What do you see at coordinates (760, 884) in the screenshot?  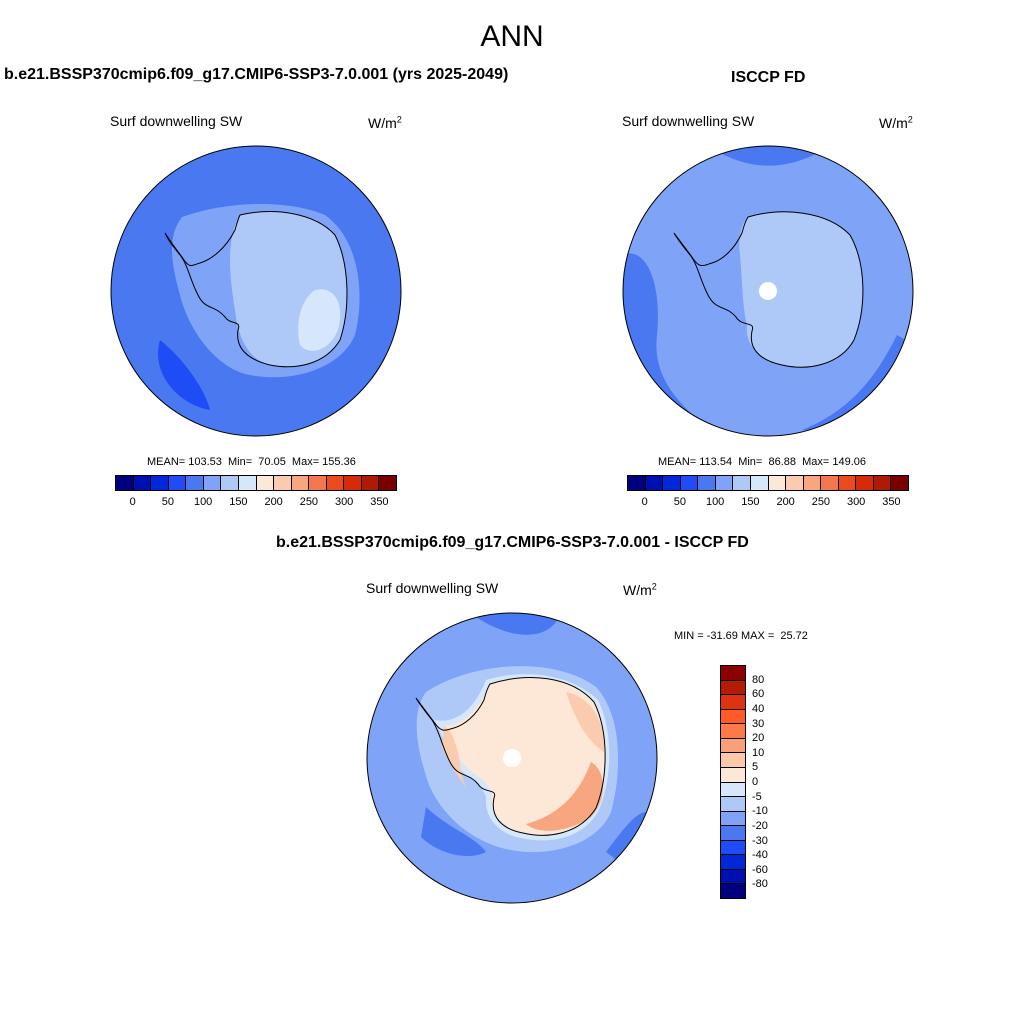 I see `colorbar-tick-label: -80` at bounding box center [760, 884].